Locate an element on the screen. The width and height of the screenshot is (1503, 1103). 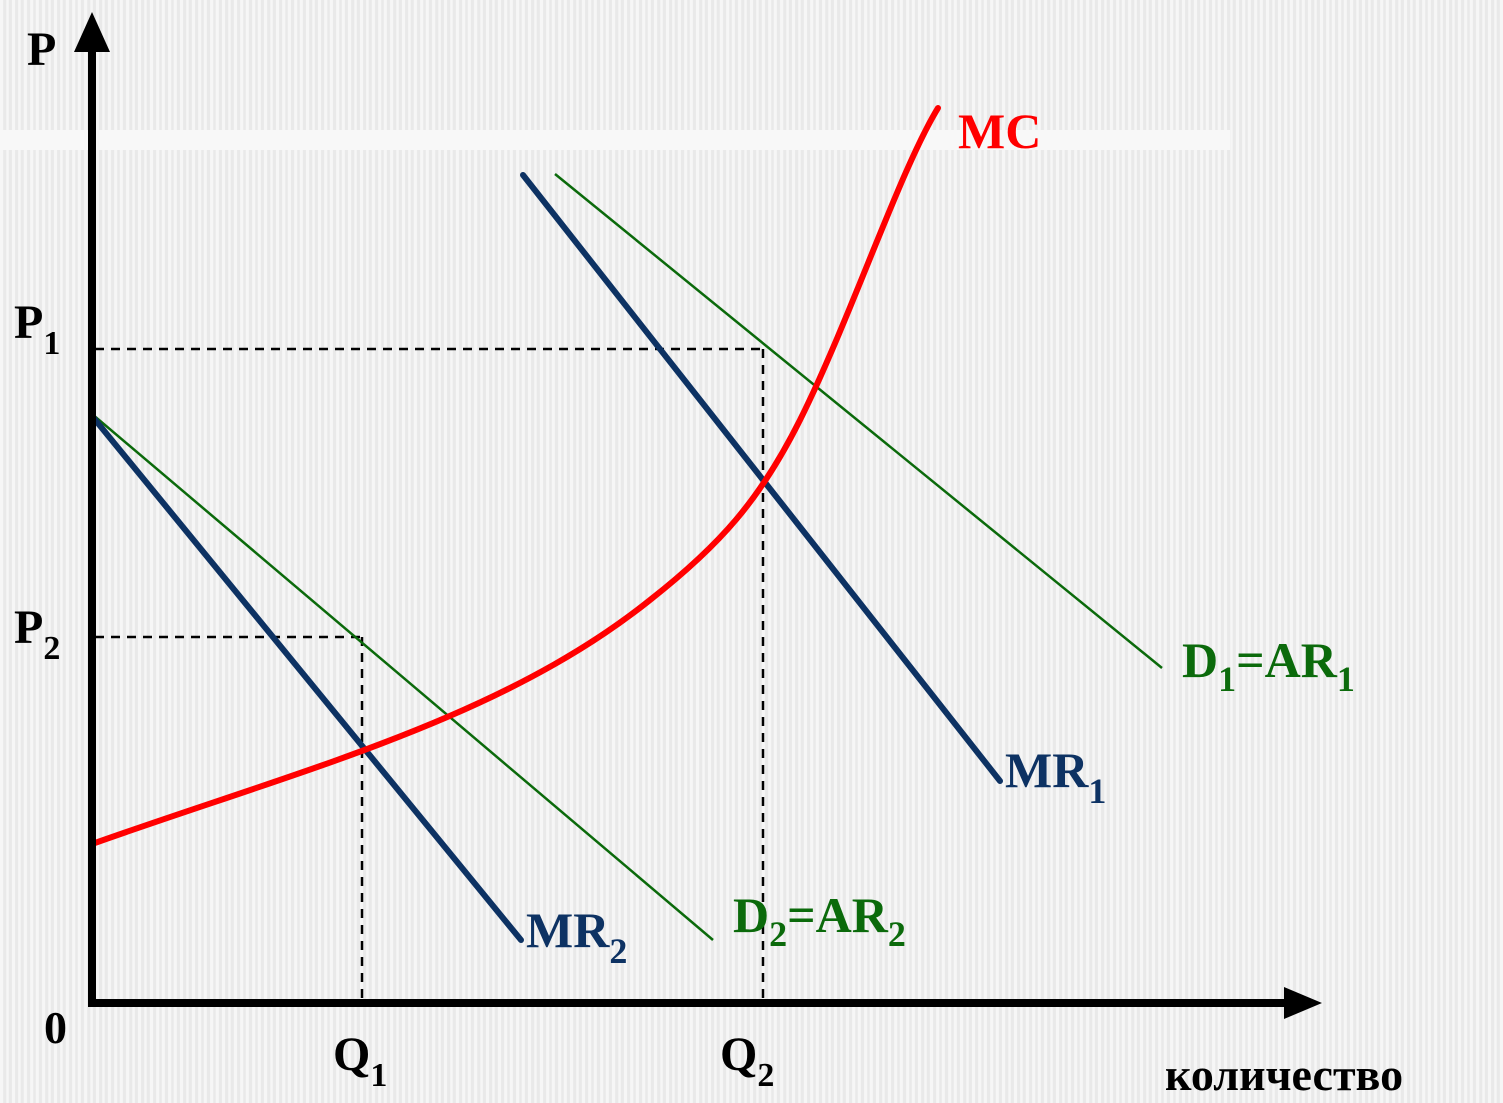
x-axis-label: количество is located at coordinates (1284, 1073).